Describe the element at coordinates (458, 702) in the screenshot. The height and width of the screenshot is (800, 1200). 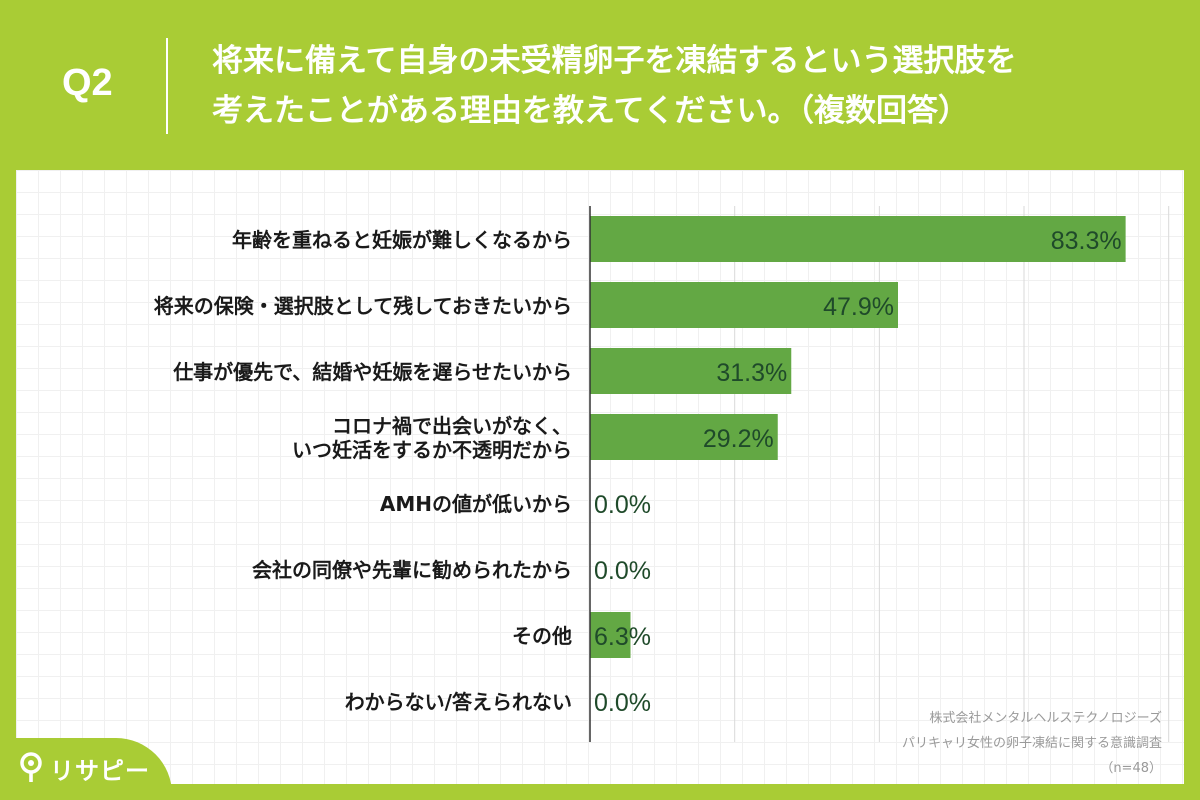
I see `category-label-8: わからない/答えられない` at that location.